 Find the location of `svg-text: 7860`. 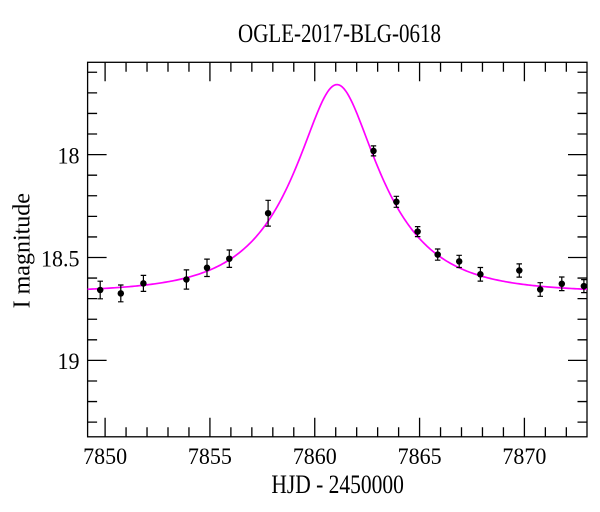

svg-text: 7860 is located at coordinates (315, 457).